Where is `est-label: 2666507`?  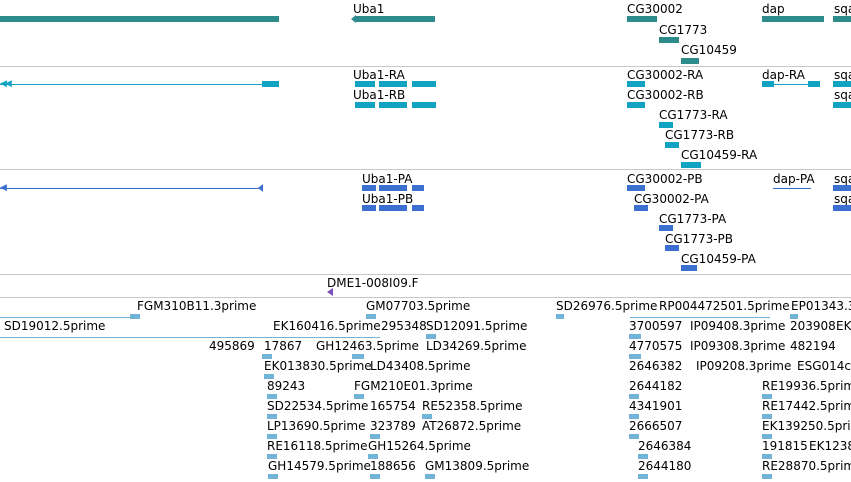 est-label: 2666507 is located at coordinates (656, 426).